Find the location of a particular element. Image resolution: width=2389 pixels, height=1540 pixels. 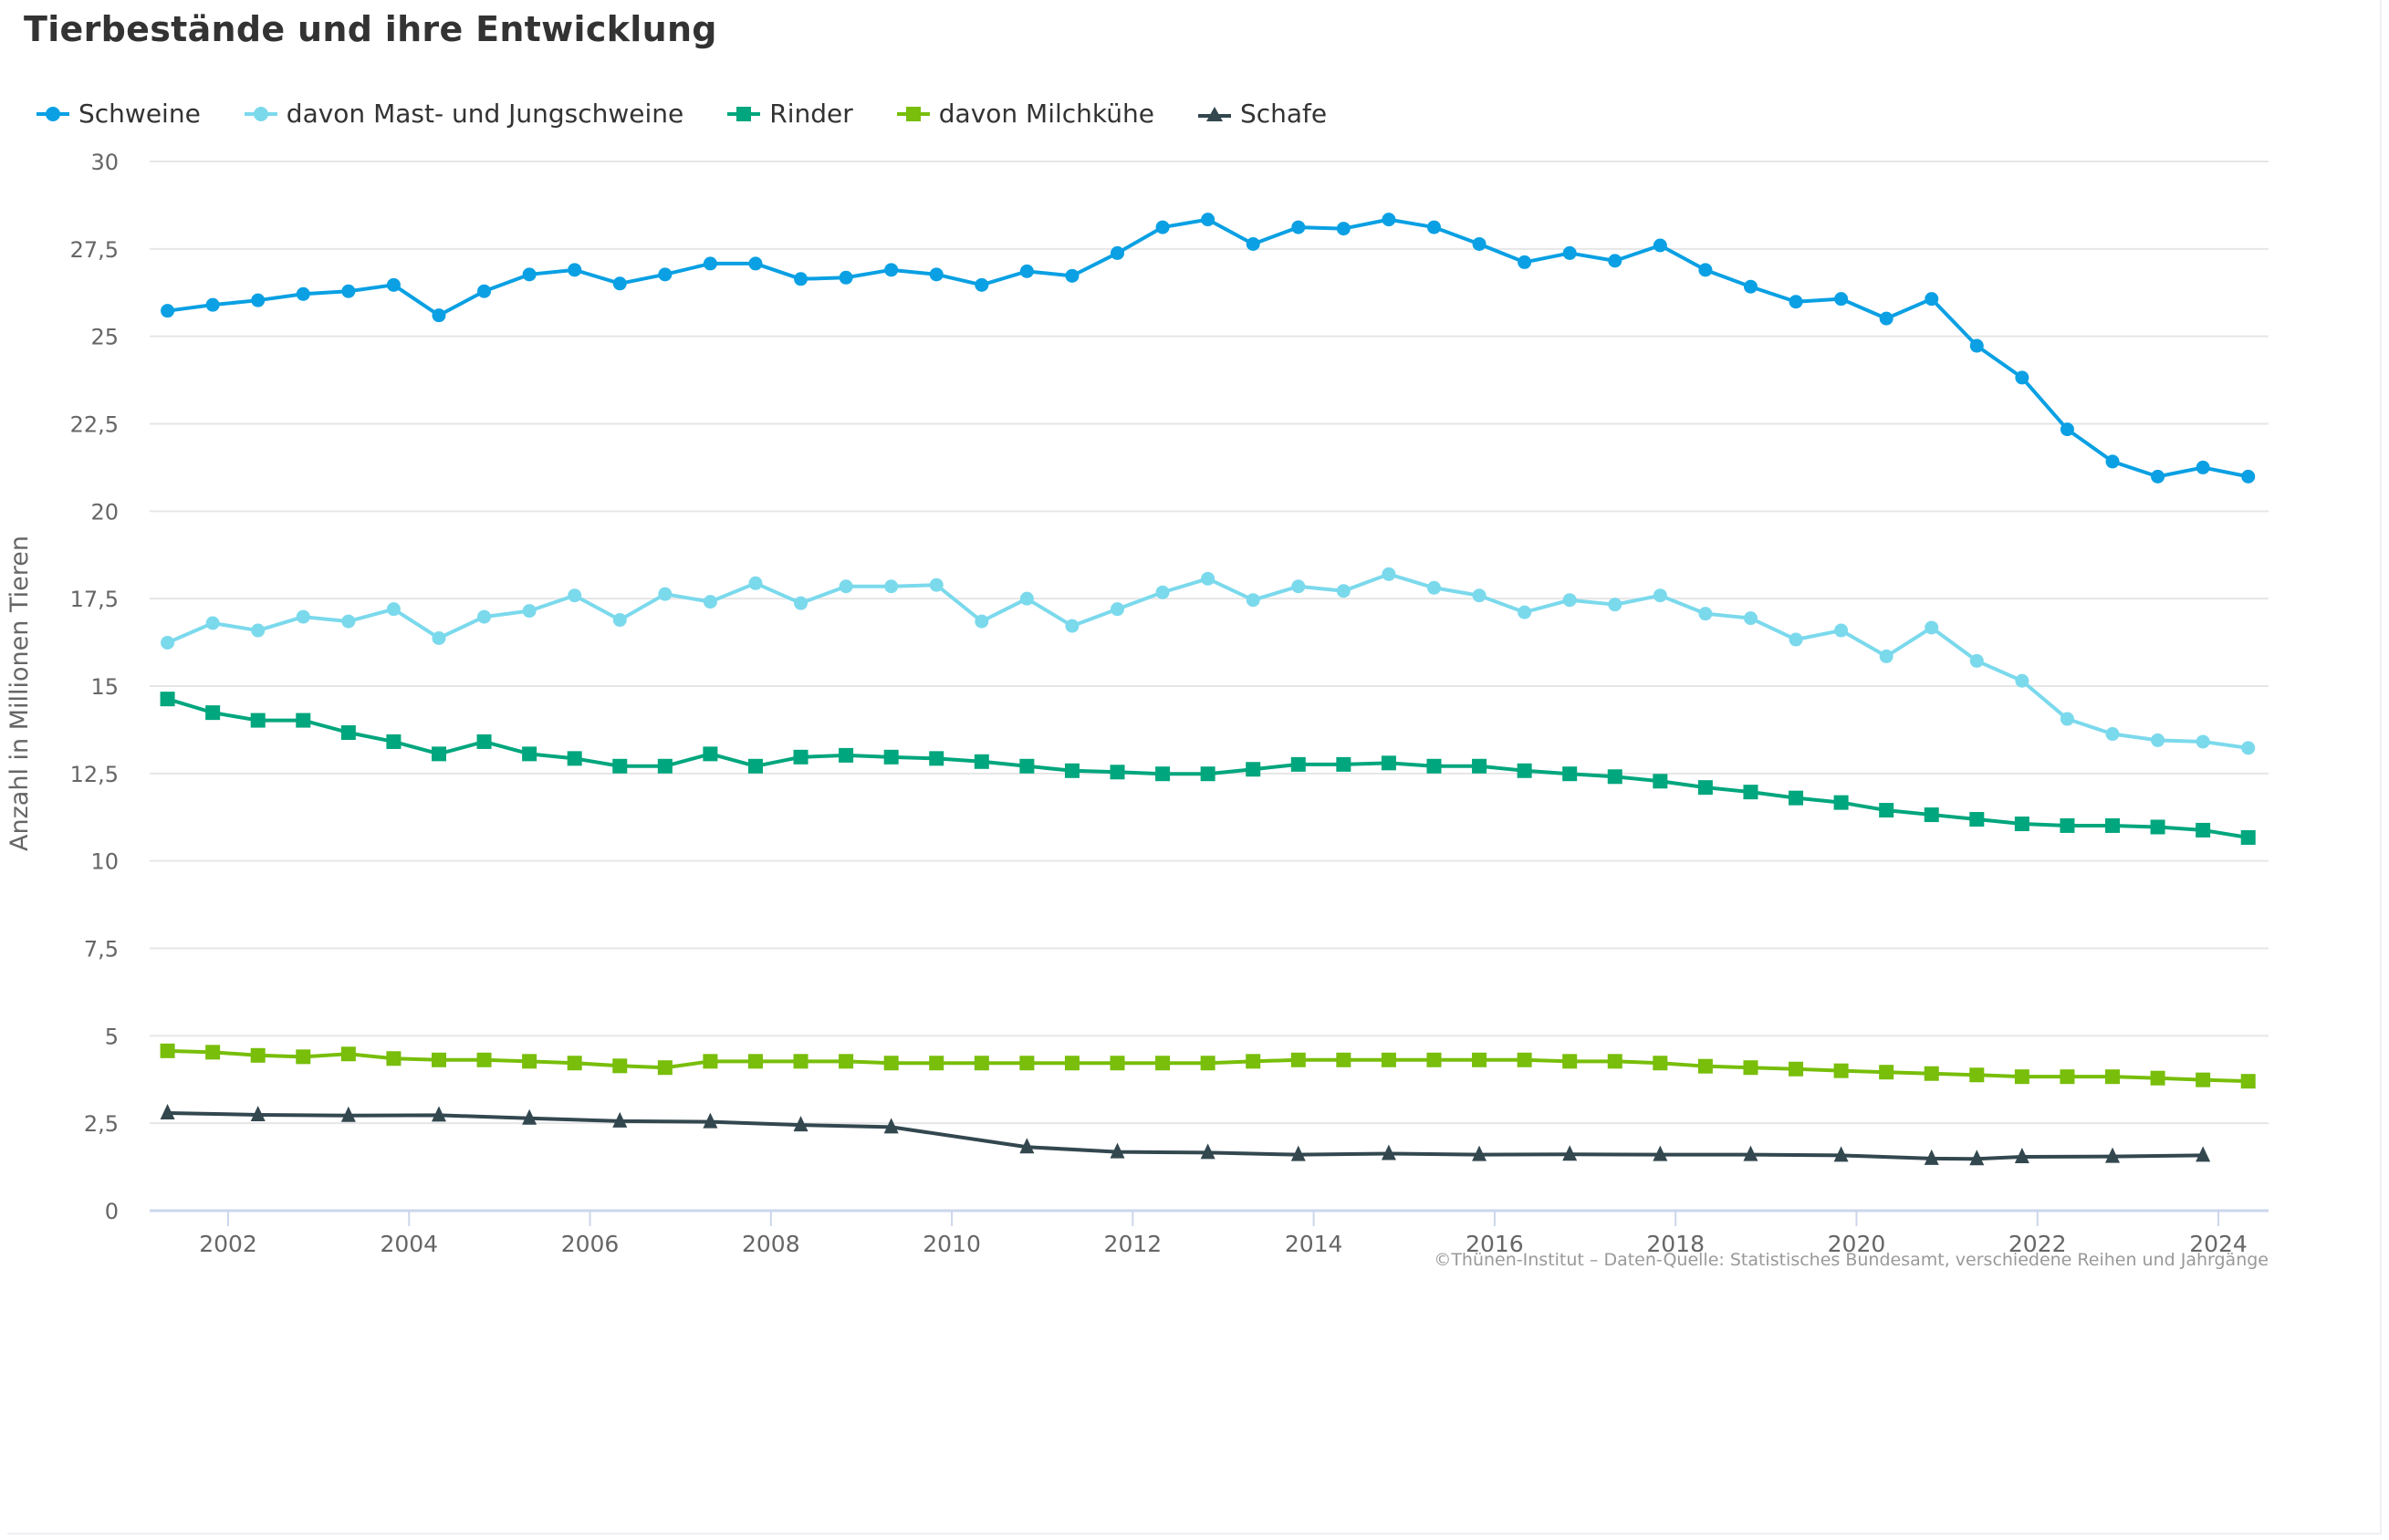

y-tick-label: 20 is located at coordinates (104, 512).